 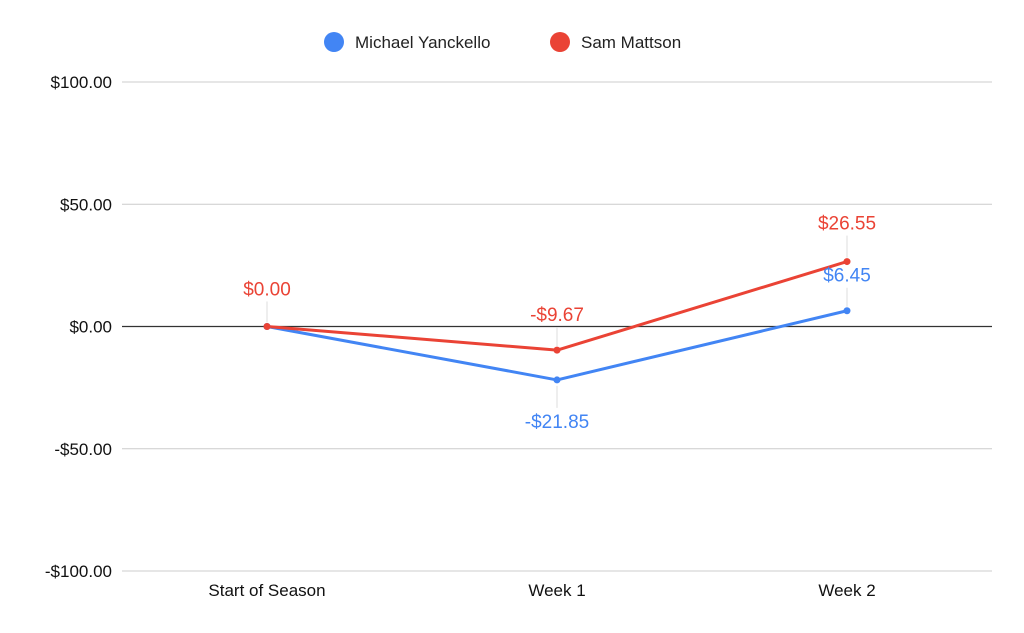 I want to click on y-tick-label: -$100.00, so click(x=78, y=571).